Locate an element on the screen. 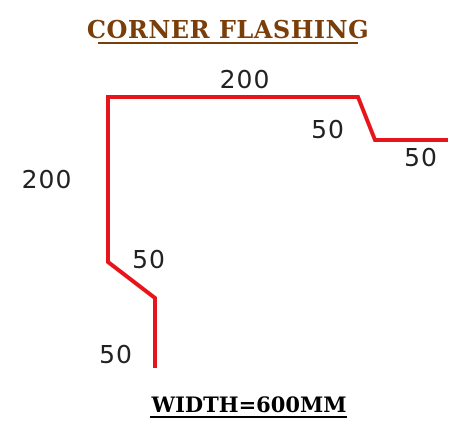 The image size is (463, 423). width-note: WIDTH=600MM is located at coordinates (248, 404).